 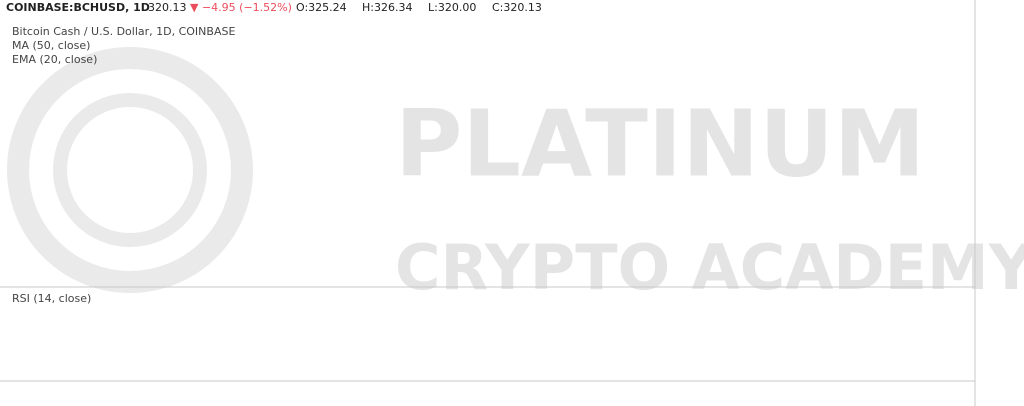 What do you see at coordinates (660, 143) in the screenshot?
I see `watermark-text: PLATINUM` at bounding box center [660, 143].